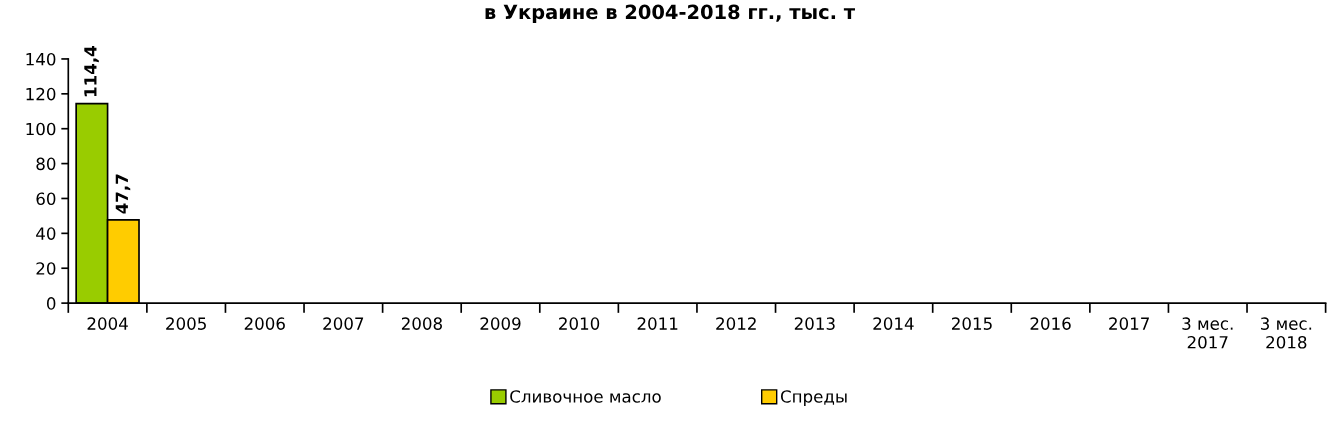 Image resolution: width=1339 pixels, height=421 pixels. I want to click on x-tick-label: 2016, so click(1050, 323).